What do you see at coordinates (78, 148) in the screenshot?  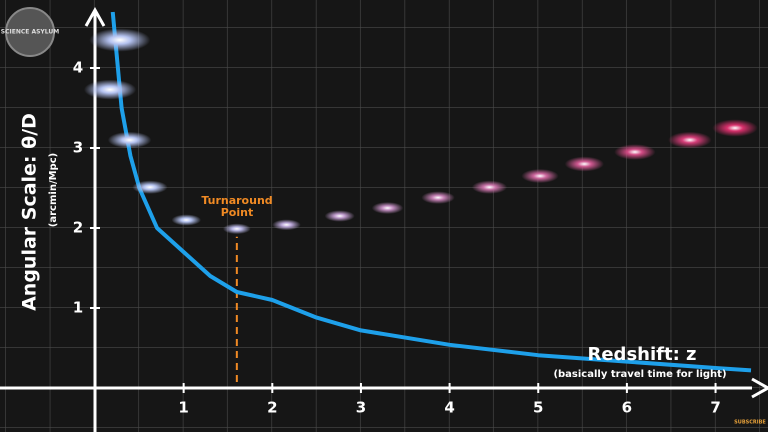 I see `y-tick-label: 3` at bounding box center [78, 148].